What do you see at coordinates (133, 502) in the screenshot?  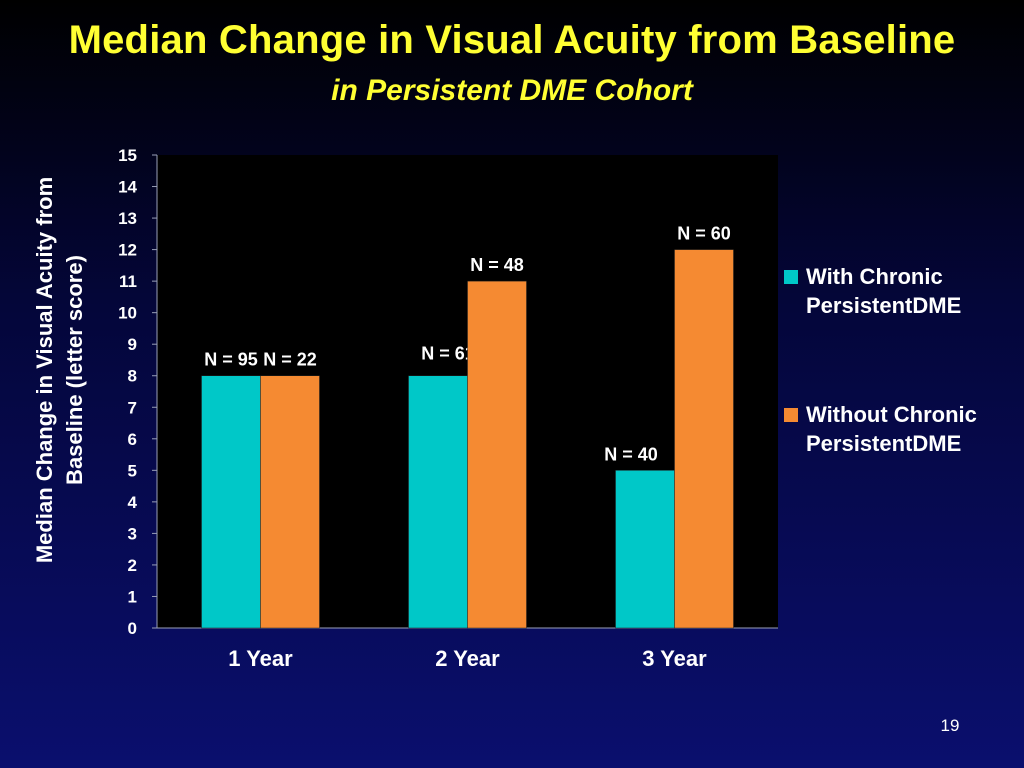 I see `y-tick-label: 4` at bounding box center [133, 502].